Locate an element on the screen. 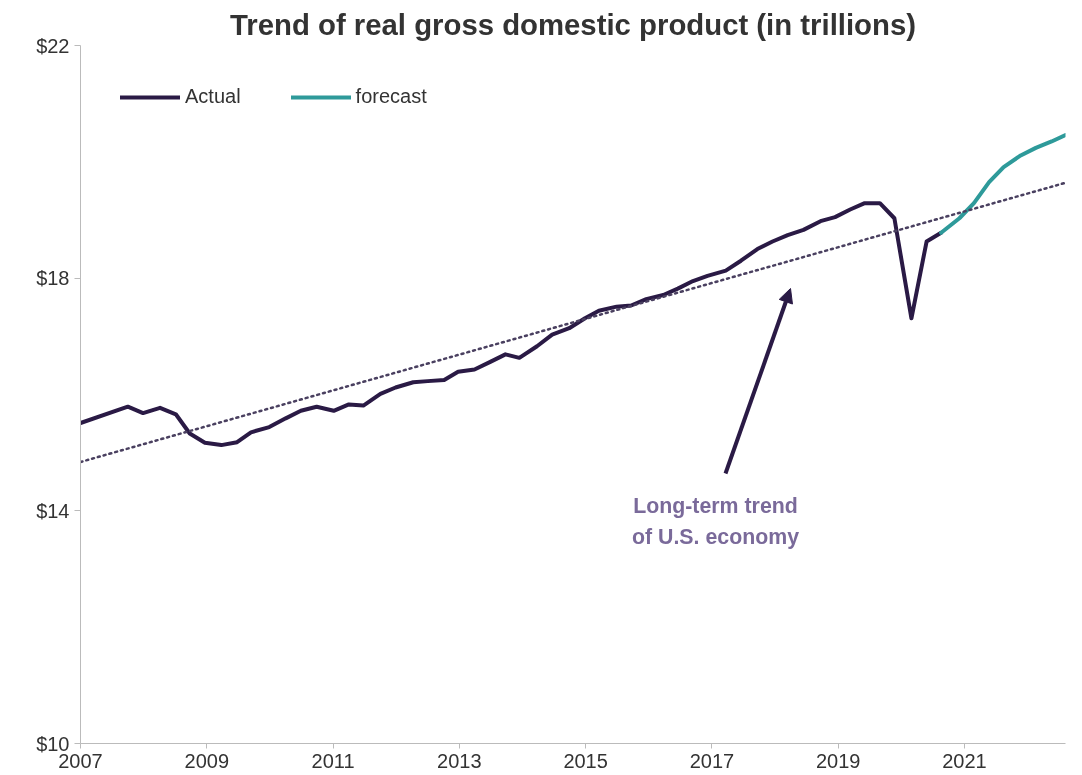  x-tick-label: 2021 is located at coordinates (964, 760).